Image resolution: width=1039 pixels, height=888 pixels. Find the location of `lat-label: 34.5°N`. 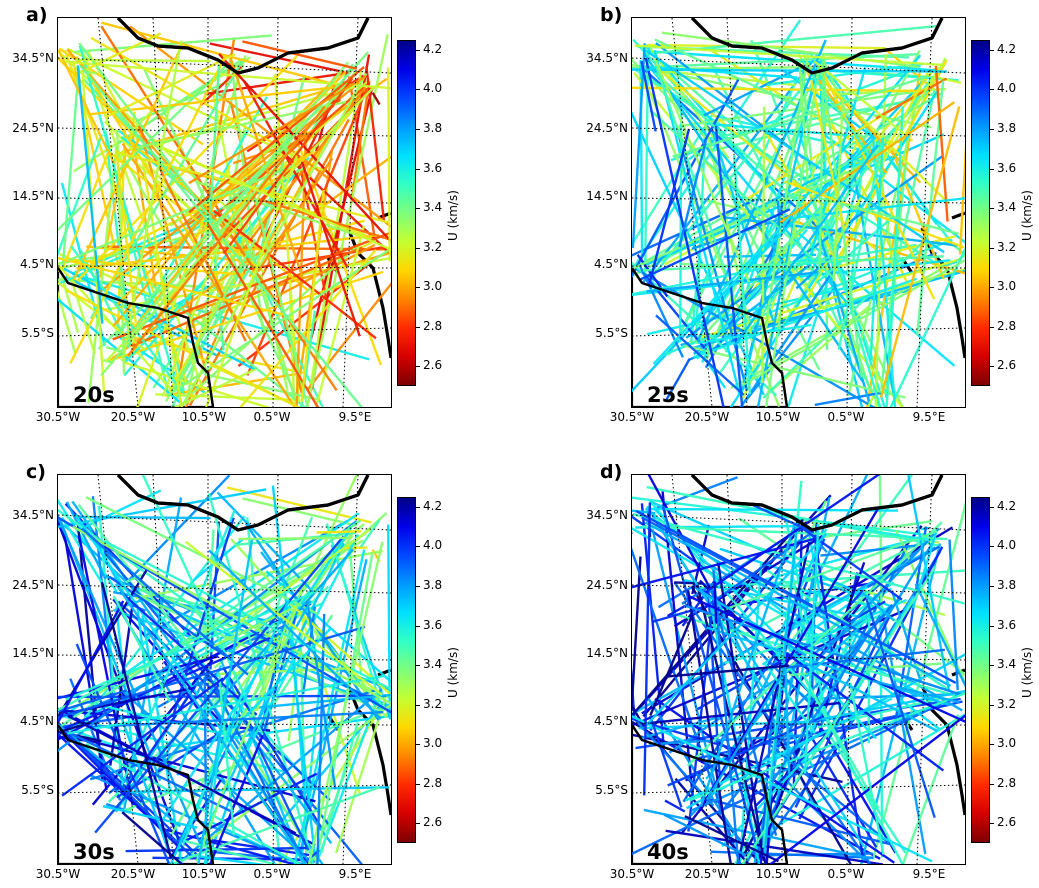

lat-label: 34.5°N is located at coordinates (33, 58).